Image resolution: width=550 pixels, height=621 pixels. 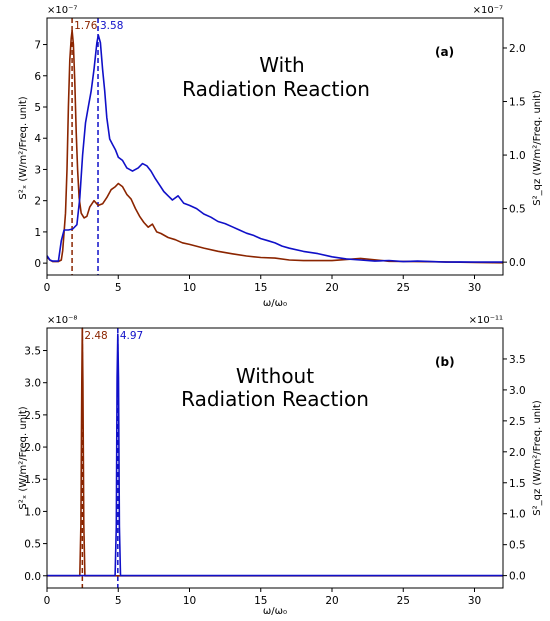 What do you see at coordinates (275, 399) in the screenshot?
I see `annotation-line2-b: Radiation Reaction` at bounding box center [275, 399].